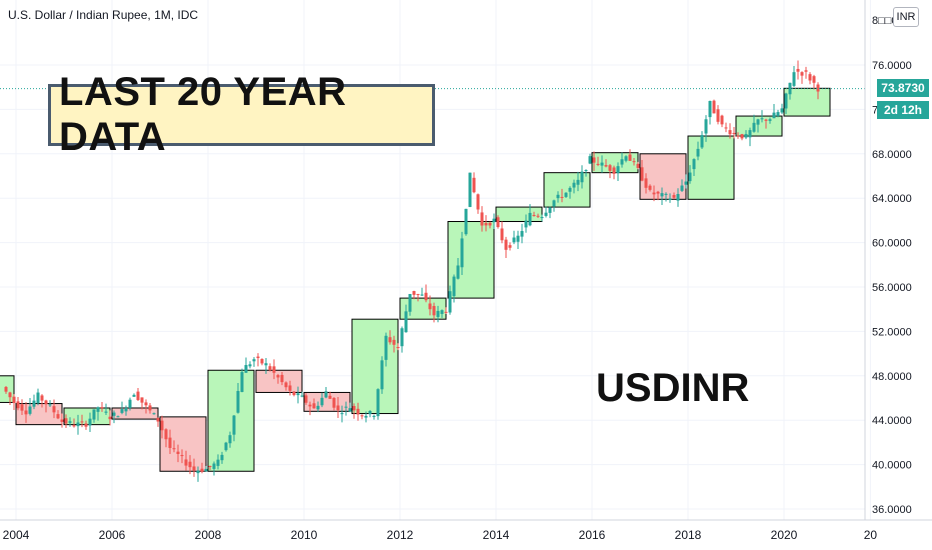 The width and height of the screenshot is (932, 550). I want to click on time-tick-label: 2014, so click(496, 535).